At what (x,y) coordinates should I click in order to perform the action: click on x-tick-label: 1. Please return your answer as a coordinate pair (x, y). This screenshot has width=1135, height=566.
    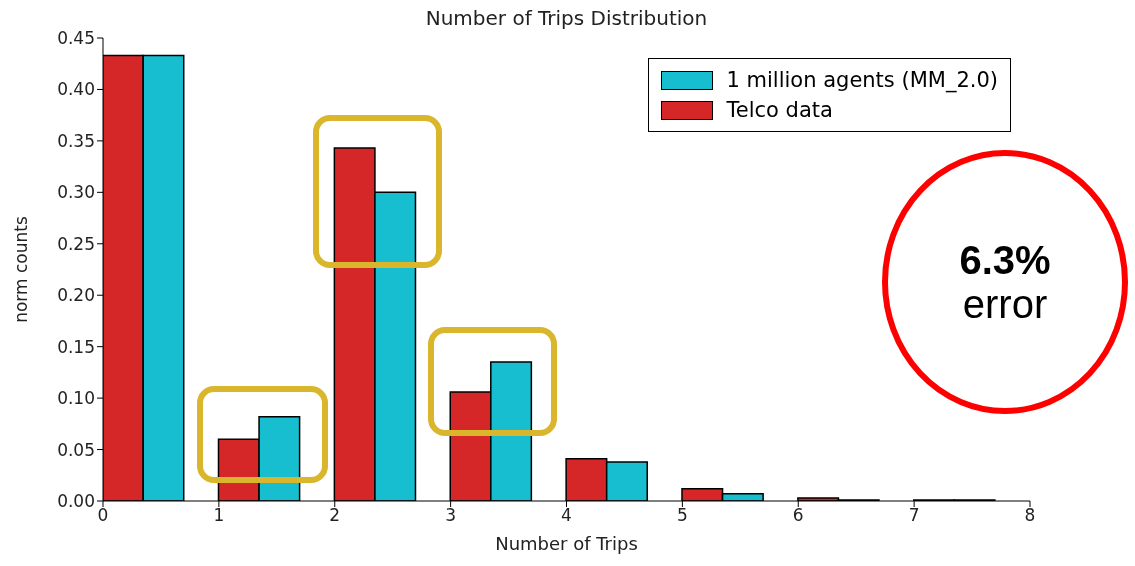
    Looking at the image, I should click on (219, 515).